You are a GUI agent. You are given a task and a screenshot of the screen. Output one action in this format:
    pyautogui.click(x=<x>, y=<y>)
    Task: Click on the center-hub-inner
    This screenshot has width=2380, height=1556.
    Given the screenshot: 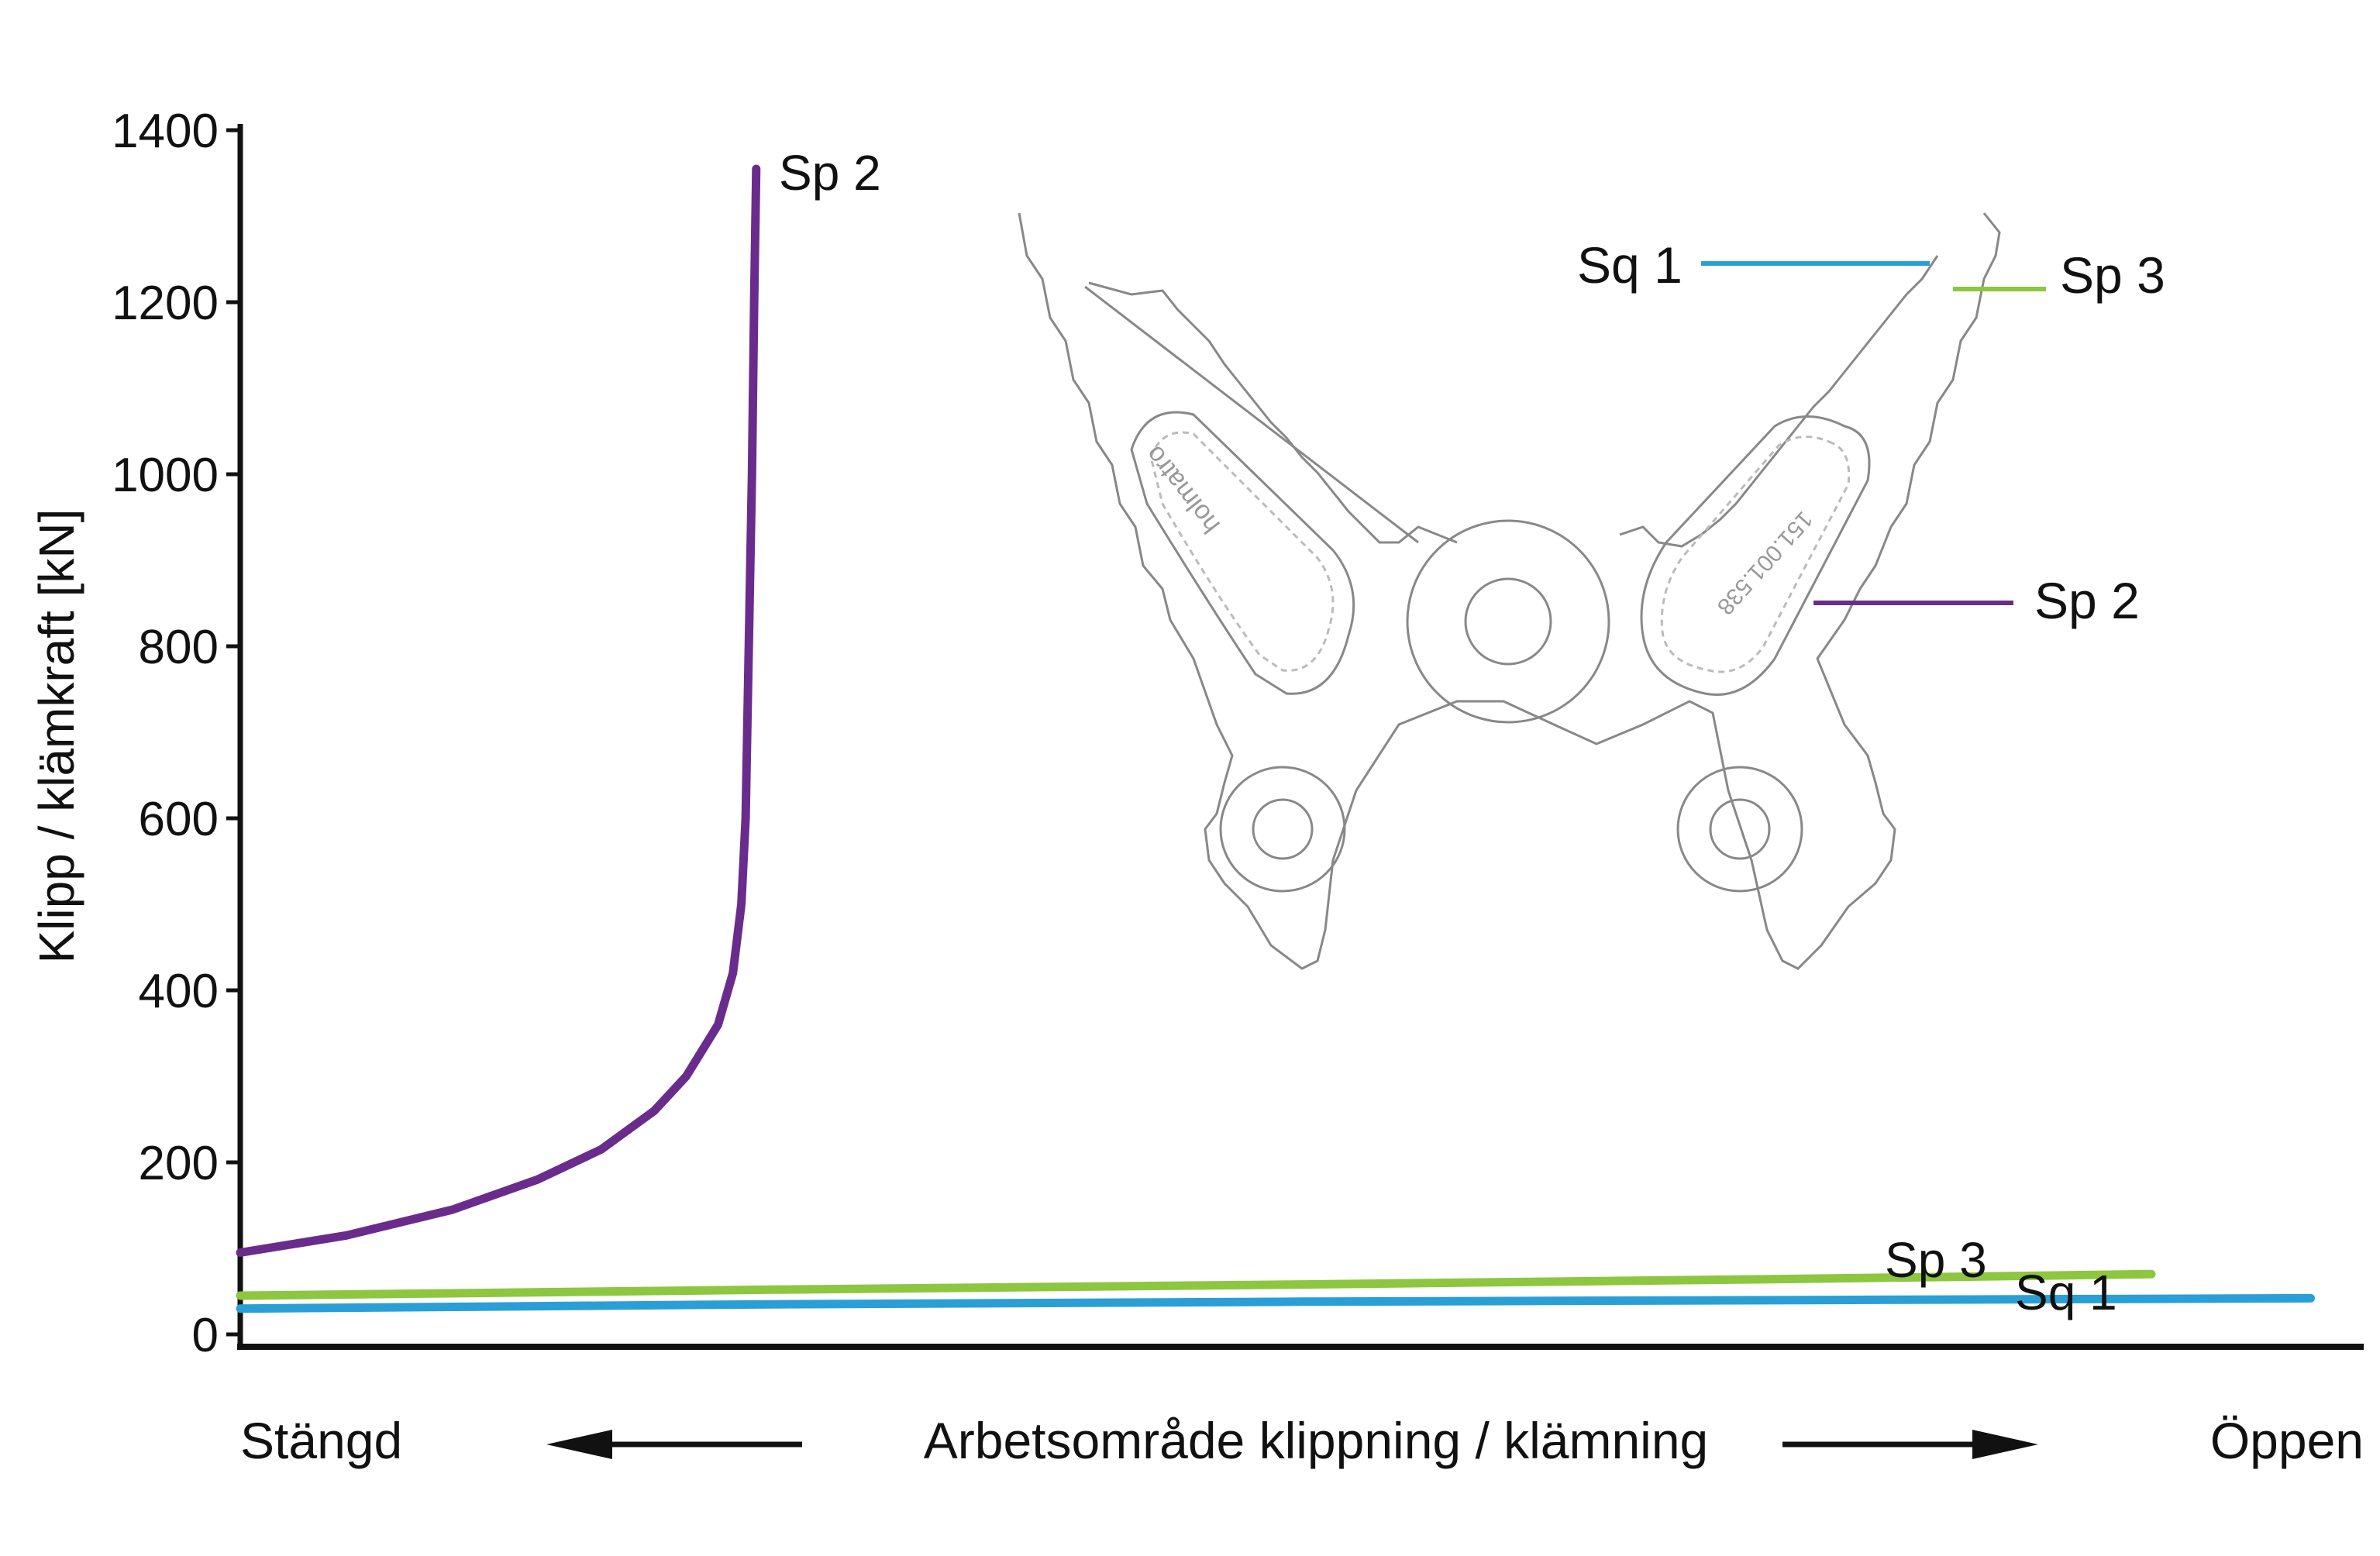 What is the action you would take?
    pyautogui.click(x=1508, y=621)
    